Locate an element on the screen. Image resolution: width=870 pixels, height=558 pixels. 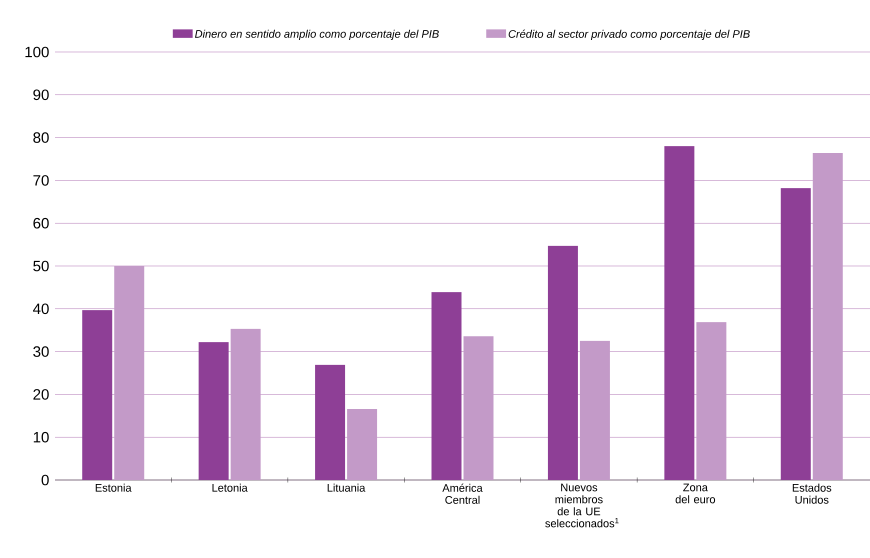
y-tick-label: 80 is located at coordinates (41, 137).